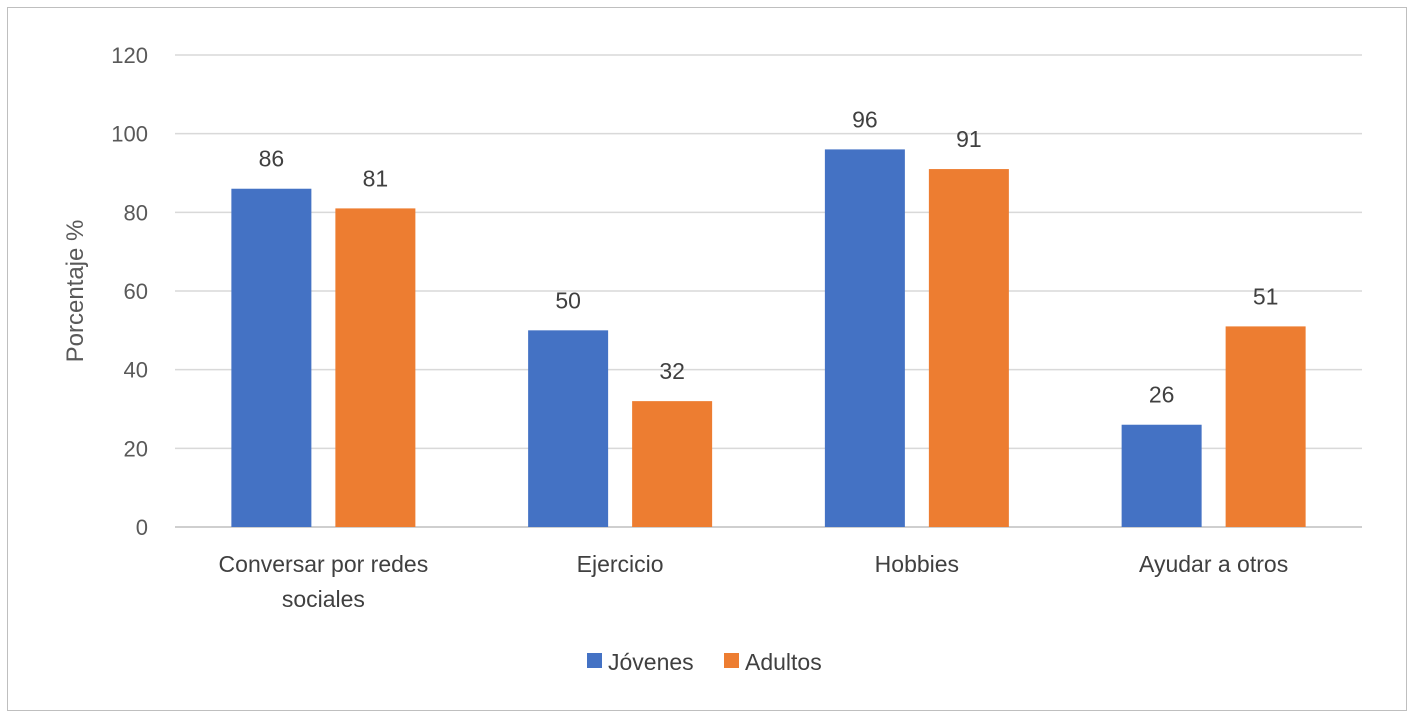  I want to click on data-label: 96, so click(865, 119).